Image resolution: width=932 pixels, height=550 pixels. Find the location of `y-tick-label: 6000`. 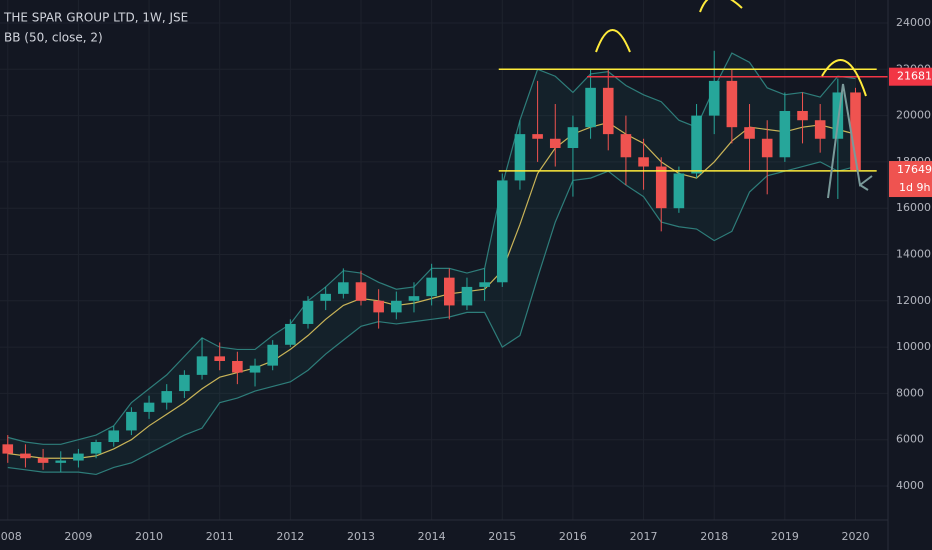

y-tick-label: 6000 is located at coordinates (910, 439).